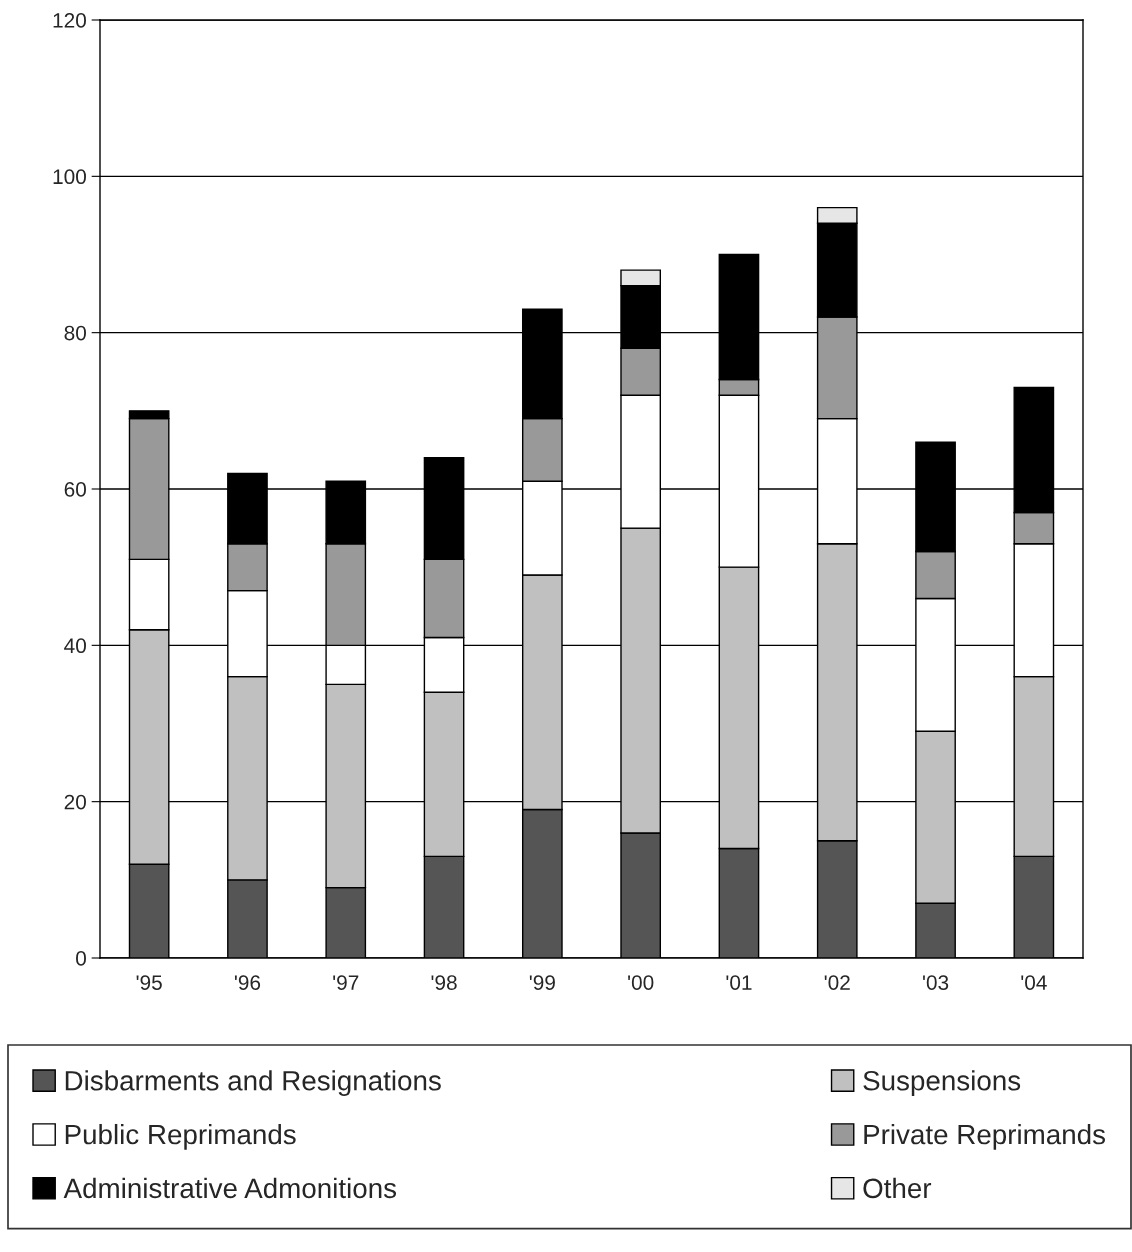 Image resolution: width=1132 pixels, height=1252 pixels. What do you see at coordinates (180, 1136) in the screenshot?
I see `legend-label: Public Reprimands` at bounding box center [180, 1136].